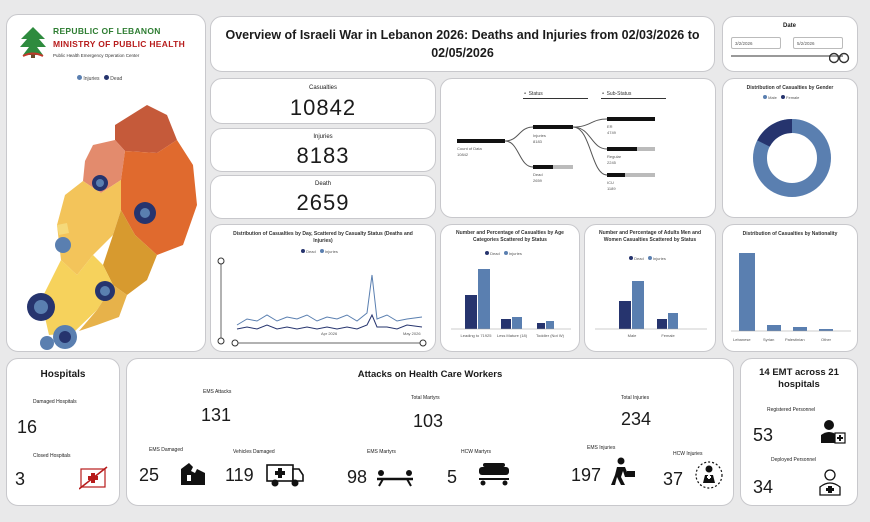  What do you see at coordinates (555, 95) in the screenshot?
I see `status-header: ⚬ Status` at bounding box center [555, 95].